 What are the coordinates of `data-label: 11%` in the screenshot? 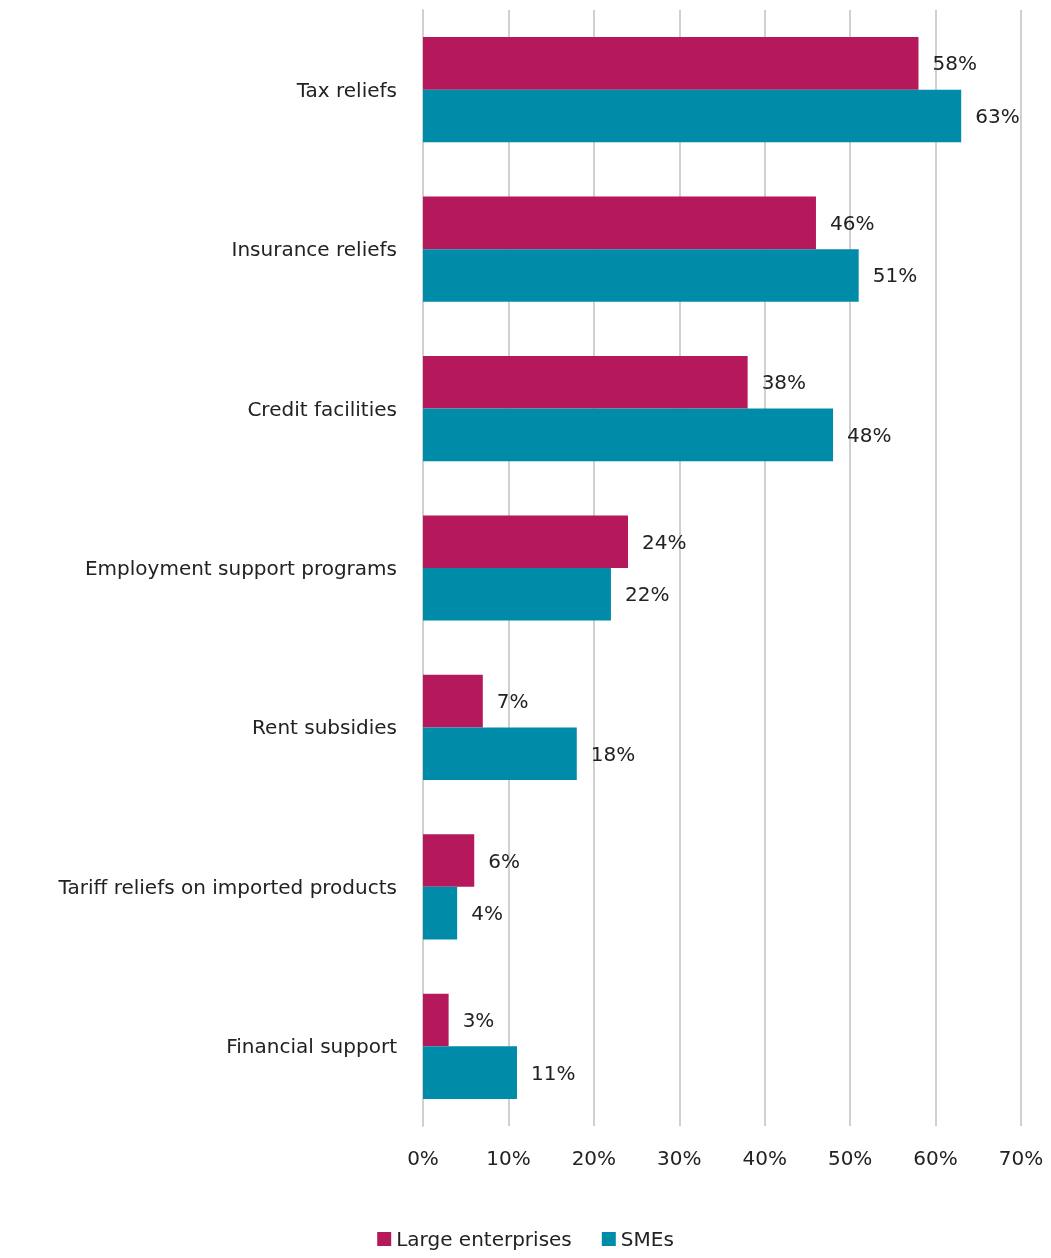 It's located at (553, 1072).